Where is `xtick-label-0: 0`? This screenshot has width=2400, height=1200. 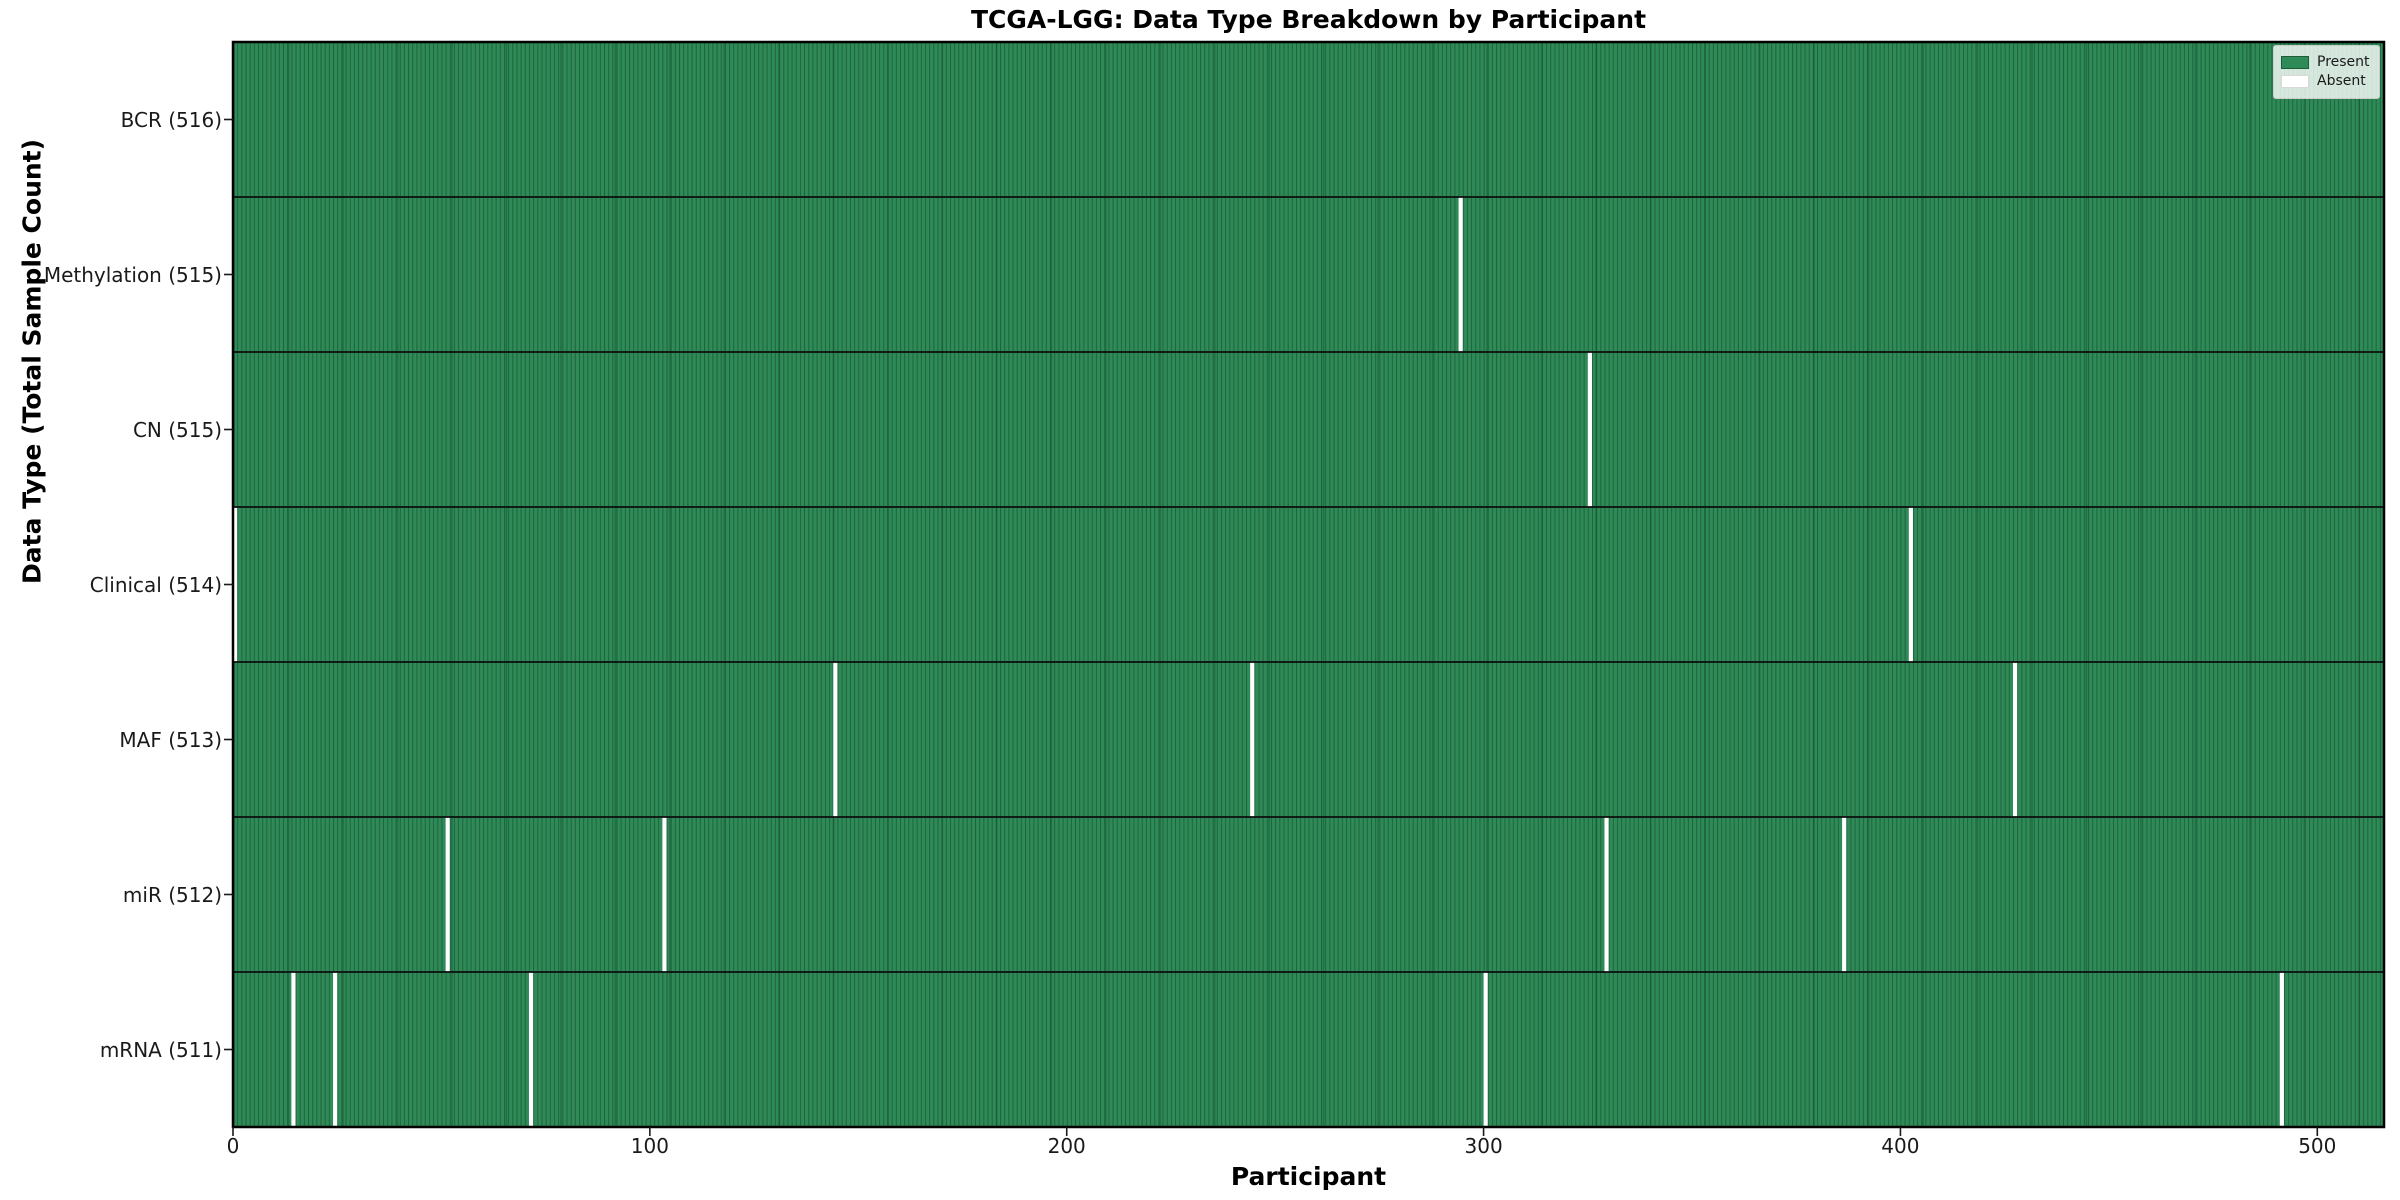
xtick-label-0: 0 is located at coordinates (233, 1146).